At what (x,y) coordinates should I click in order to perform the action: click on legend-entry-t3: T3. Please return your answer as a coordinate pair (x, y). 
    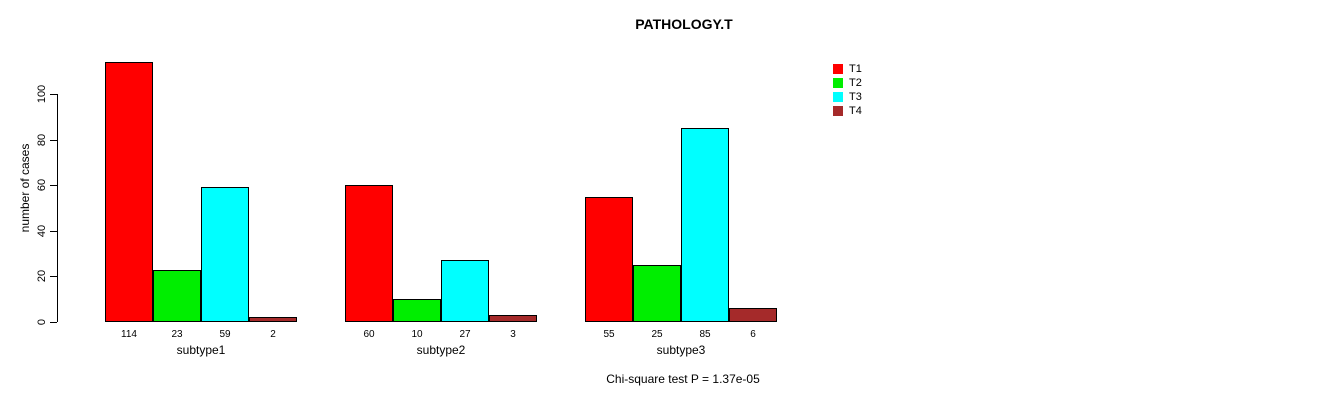
    Looking at the image, I should click on (847, 97).